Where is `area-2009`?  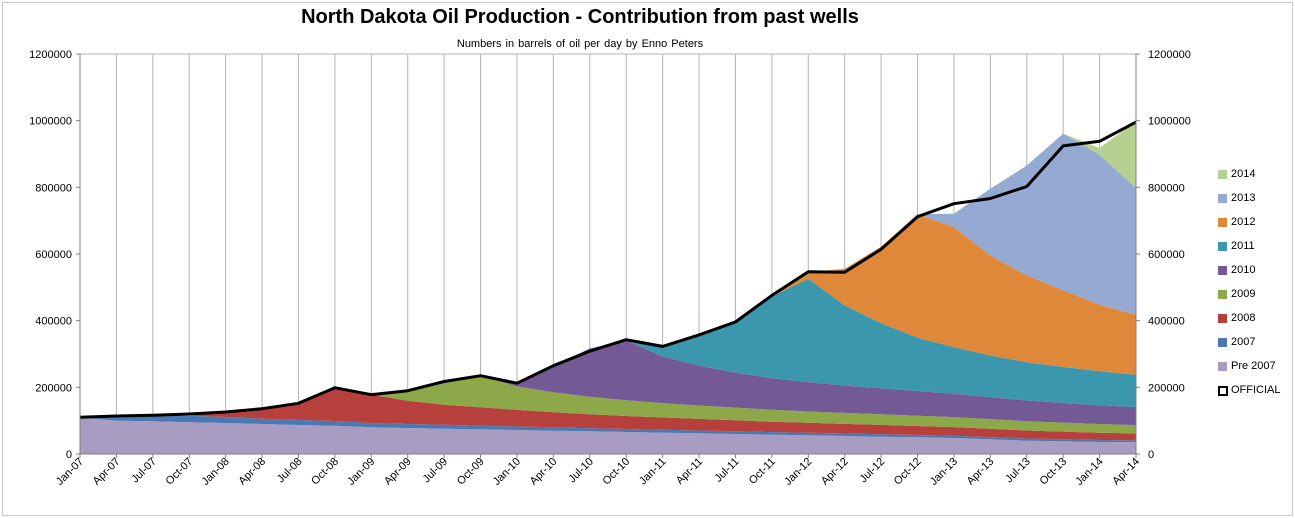 area-2009 is located at coordinates (608, 404).